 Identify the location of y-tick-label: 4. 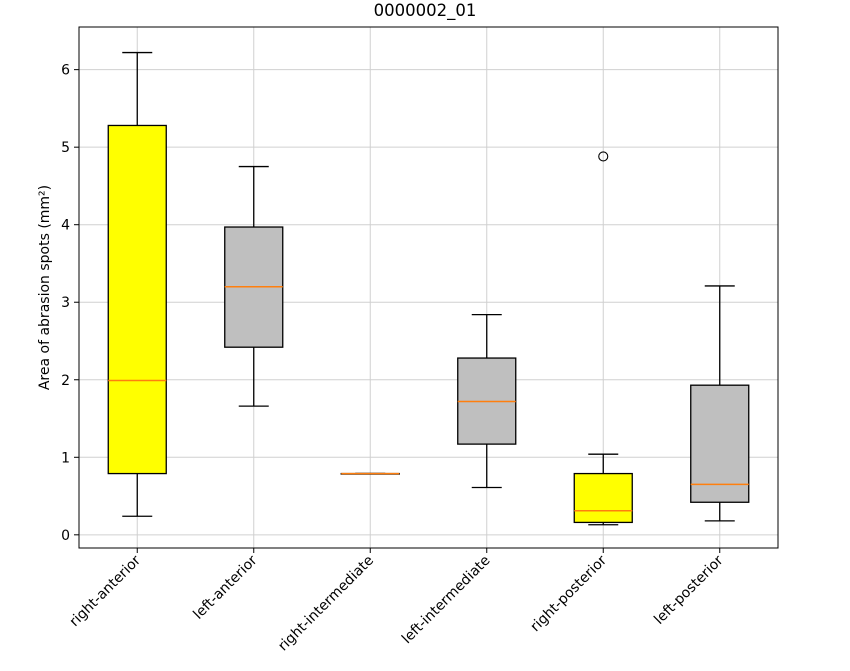
(65, 226).